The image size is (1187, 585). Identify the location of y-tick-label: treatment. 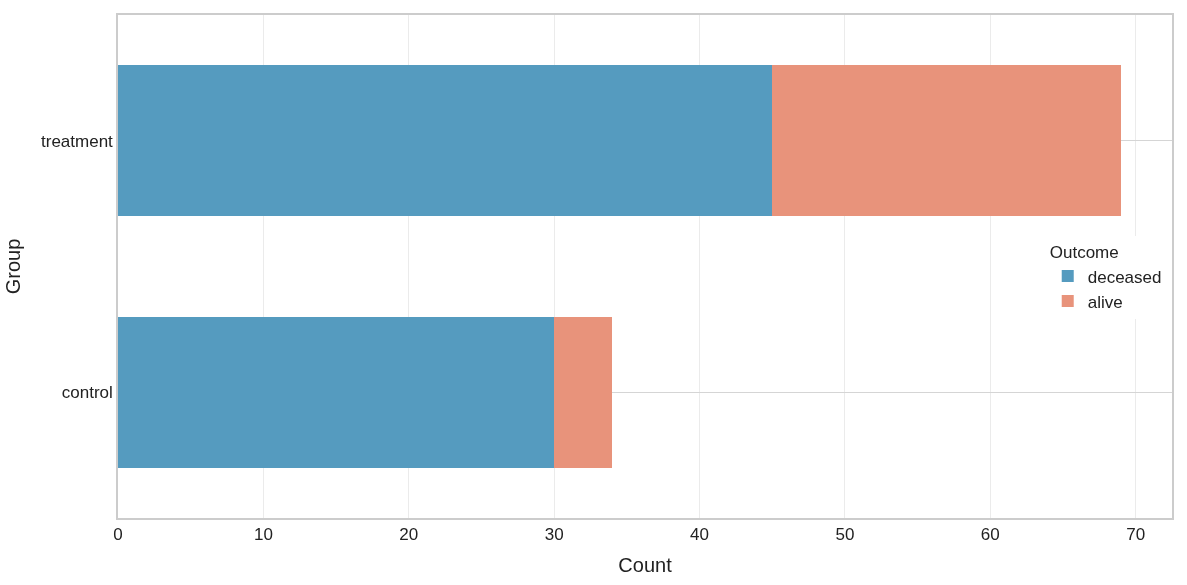
(77, 141).